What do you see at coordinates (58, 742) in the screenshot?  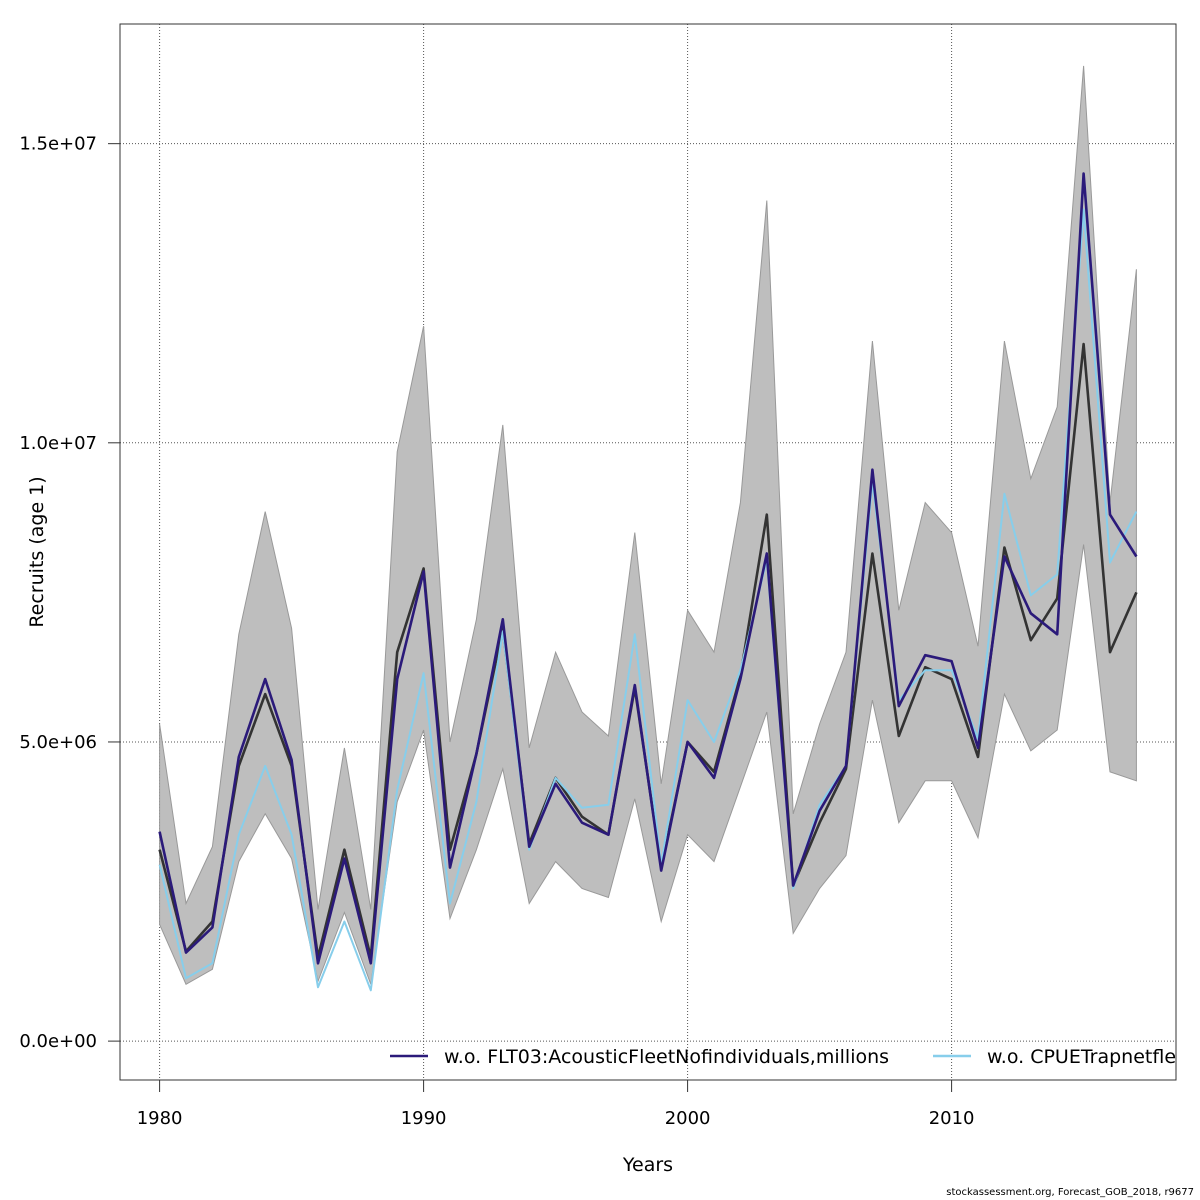 I see `y-tick-label: 5.0e+06` at bounding box center [58, 742].